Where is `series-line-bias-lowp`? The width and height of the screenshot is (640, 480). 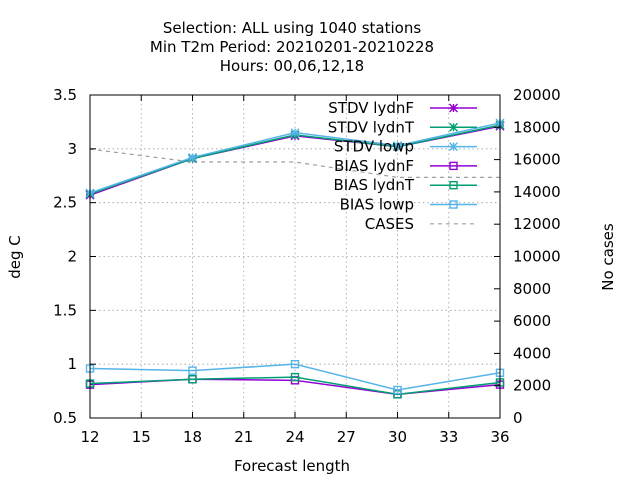 series-line-bias-lowp is located at coordinates (295, 377).